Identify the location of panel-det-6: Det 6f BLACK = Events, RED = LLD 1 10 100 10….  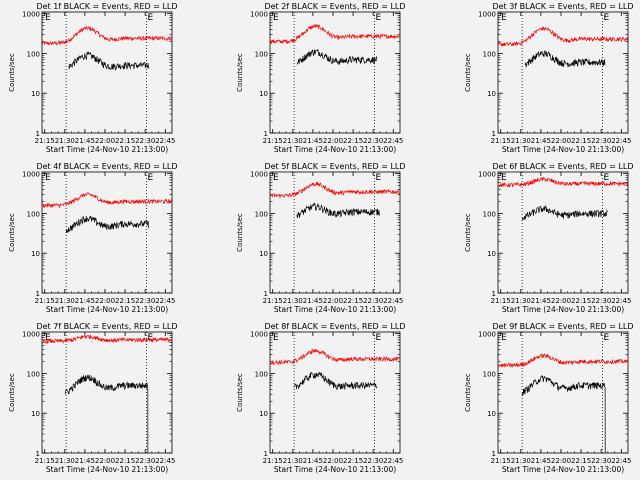
(549, 238).